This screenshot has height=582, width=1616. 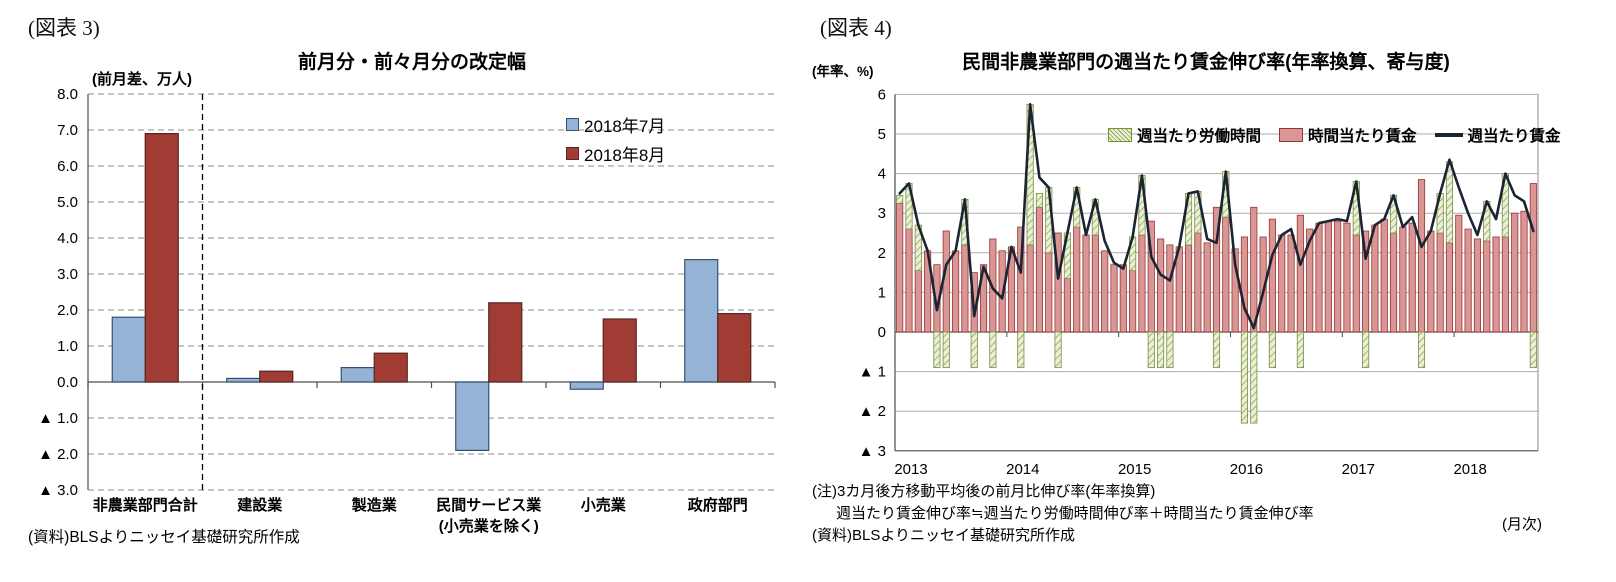 I want to click on y-tick-label: ▲ 2, so click(x=872, y=411).